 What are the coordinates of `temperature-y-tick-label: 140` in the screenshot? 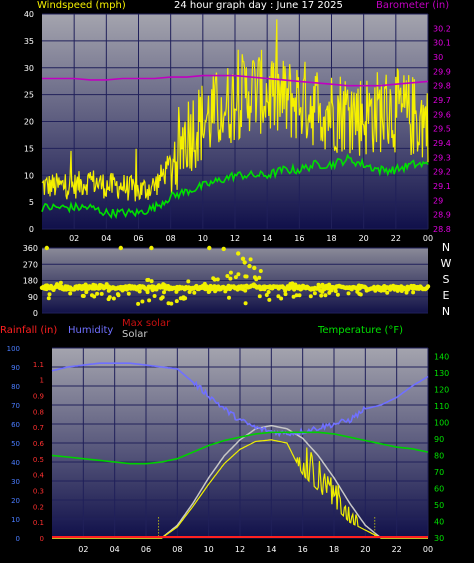 It's located at (441, 356).